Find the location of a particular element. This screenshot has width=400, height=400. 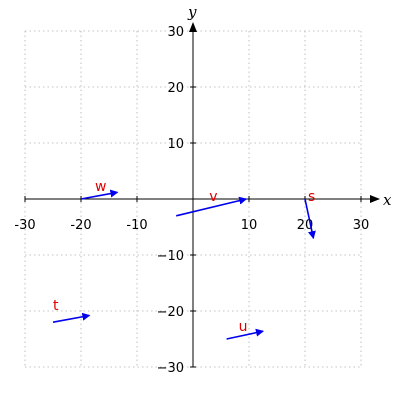

x-tick-label: -20 is located at coordinates (80, 225).